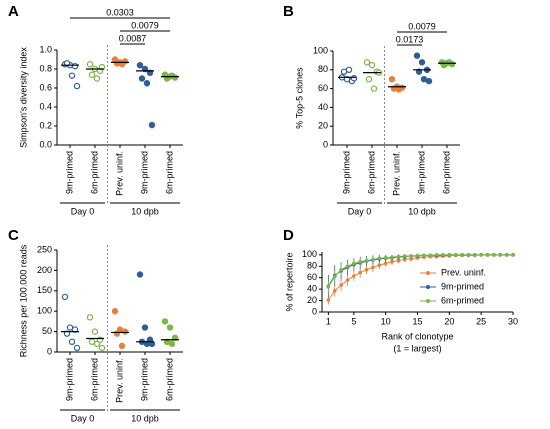 The width and height of the screenshot is (550, 429). What do you see at coordinates (353, 321) in the screenshot?
I see `x-tick-label: 5` at bounding box center [353, 321].